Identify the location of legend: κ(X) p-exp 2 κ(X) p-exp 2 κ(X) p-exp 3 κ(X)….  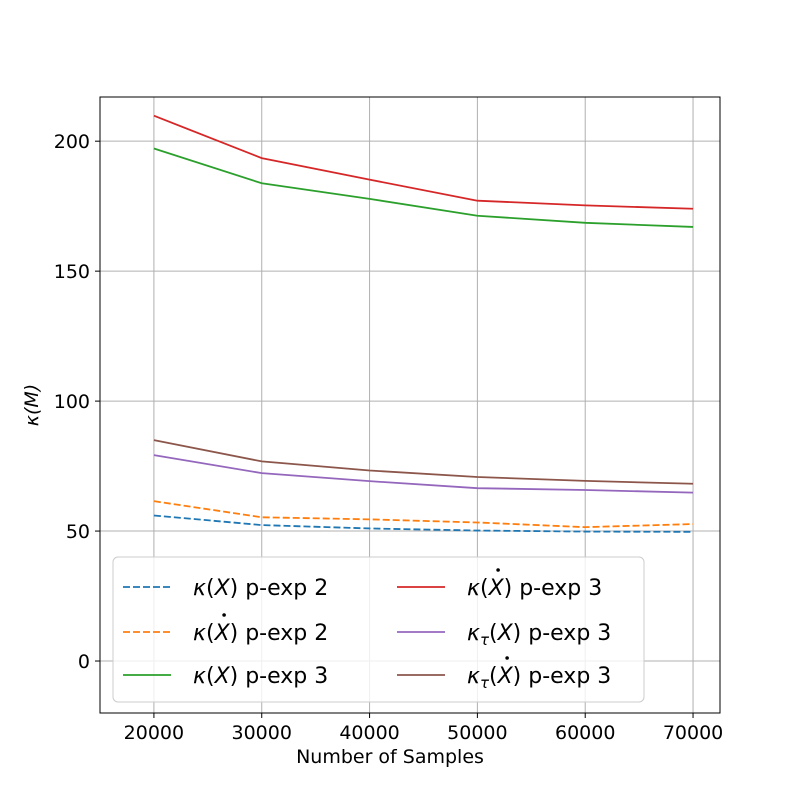
(378, 629).